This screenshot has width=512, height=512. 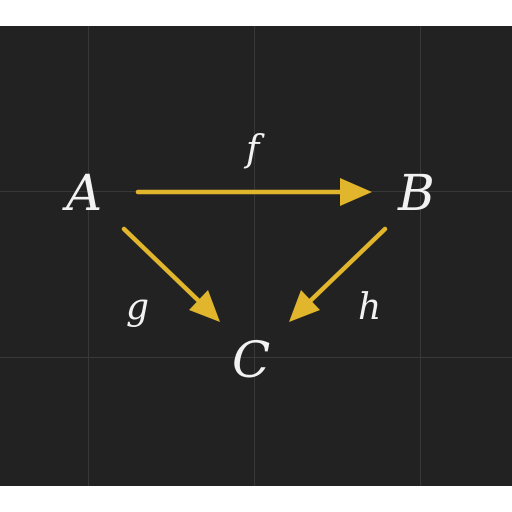 I want to click on arrow-f-head, so click(x=356, y=192).